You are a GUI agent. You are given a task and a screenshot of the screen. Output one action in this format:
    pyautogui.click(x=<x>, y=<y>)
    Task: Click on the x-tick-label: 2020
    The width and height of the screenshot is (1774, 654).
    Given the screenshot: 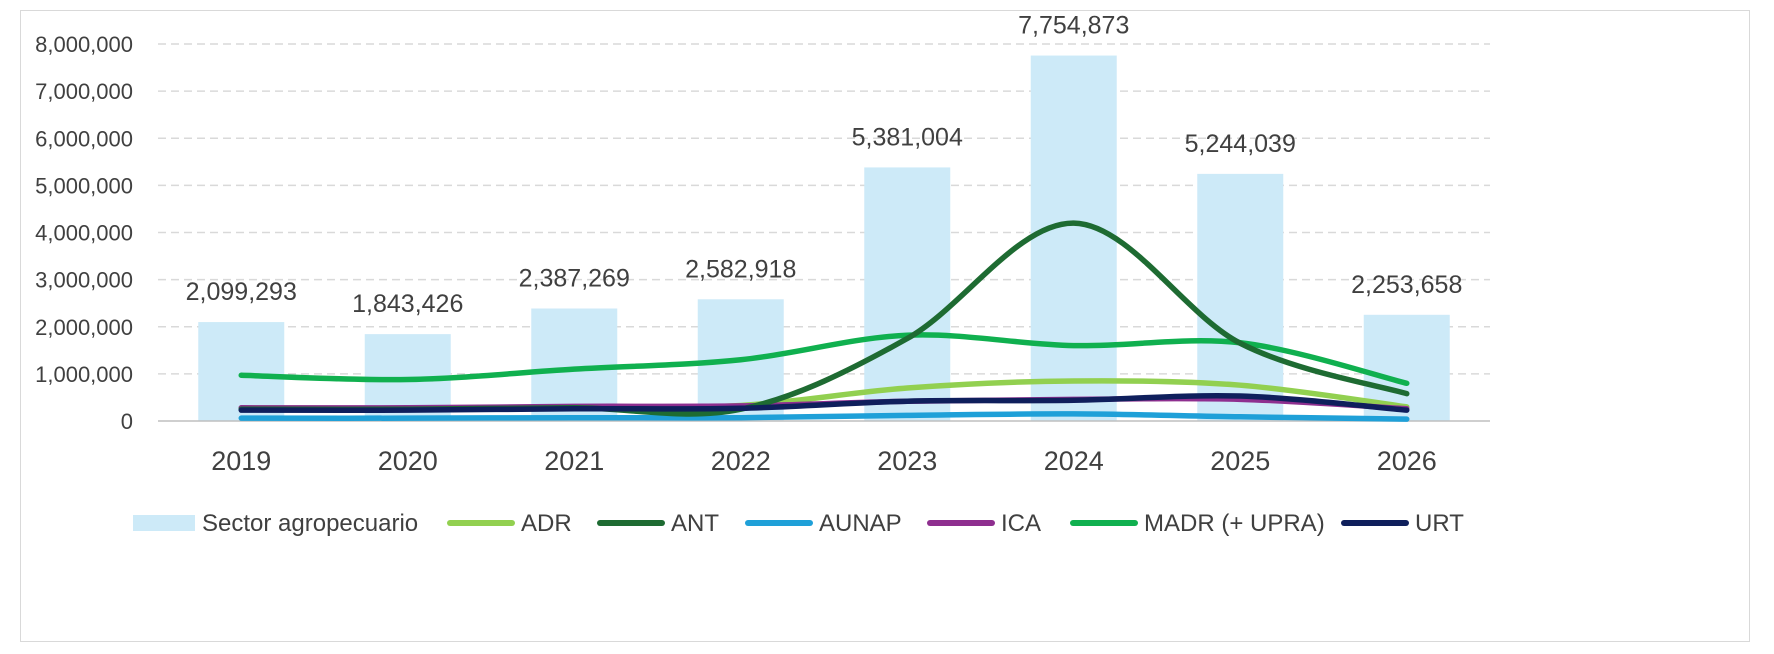 What is the action you would take?
    pyautogui.click(x=408, y=461)
    